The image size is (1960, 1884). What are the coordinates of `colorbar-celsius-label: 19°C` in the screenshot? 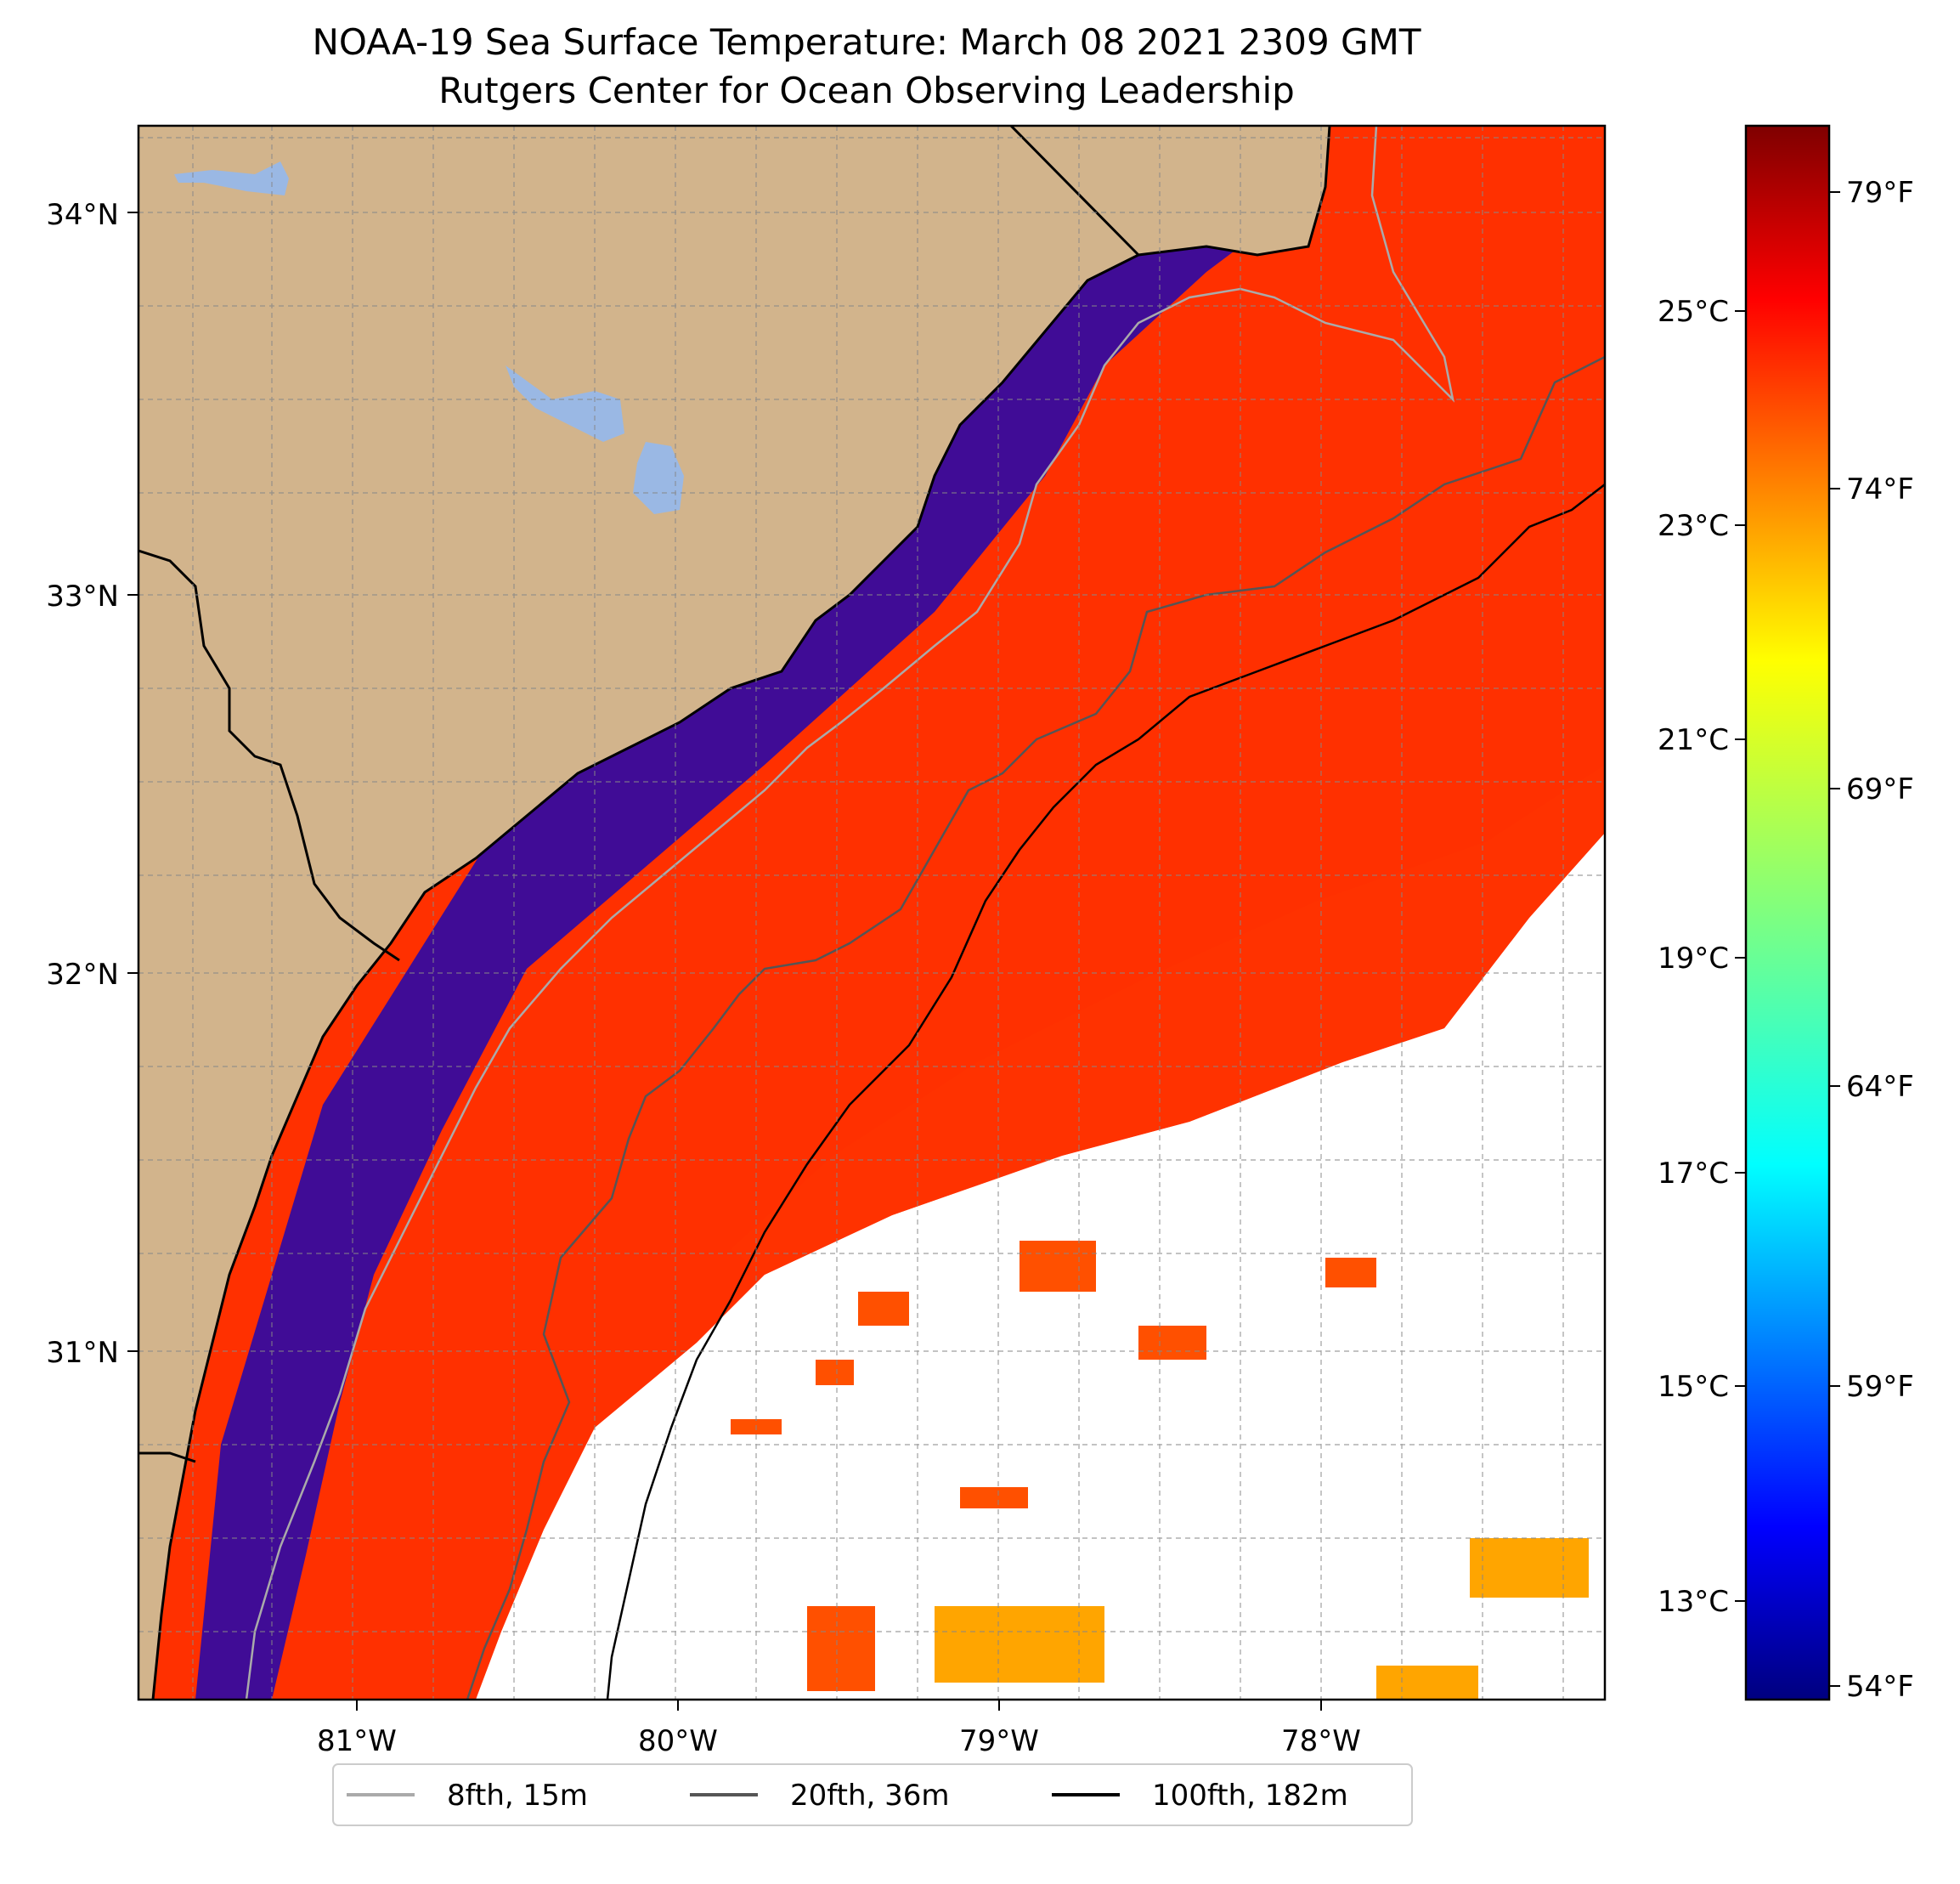 It's located at (1694, 959).